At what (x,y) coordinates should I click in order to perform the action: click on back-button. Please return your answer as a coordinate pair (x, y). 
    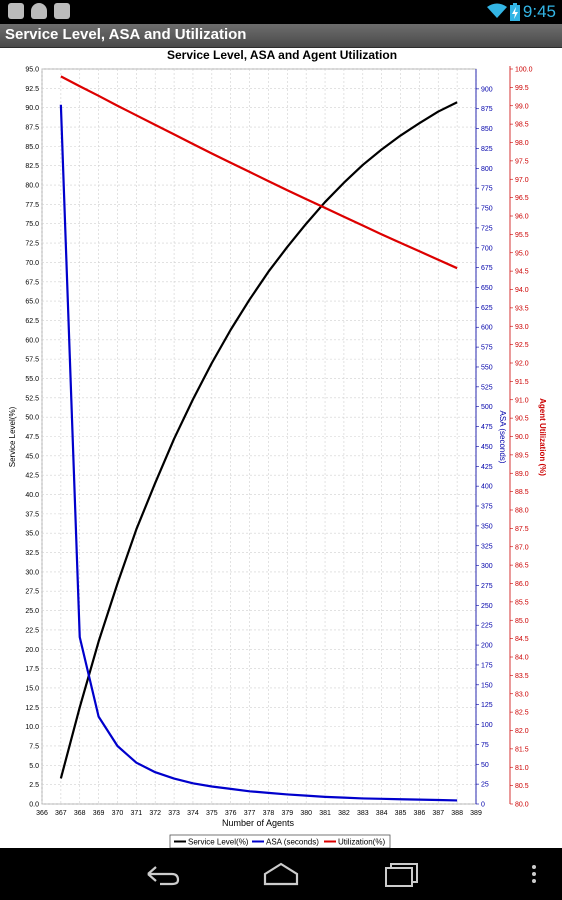
    Looking at the image, I should click on (162, 874).